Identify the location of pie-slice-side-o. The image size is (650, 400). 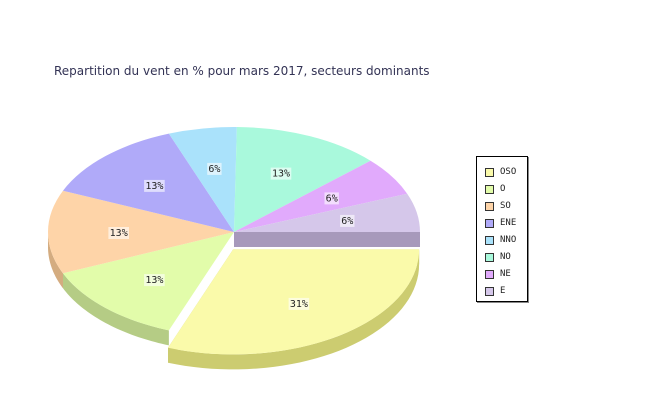
(116, 309).